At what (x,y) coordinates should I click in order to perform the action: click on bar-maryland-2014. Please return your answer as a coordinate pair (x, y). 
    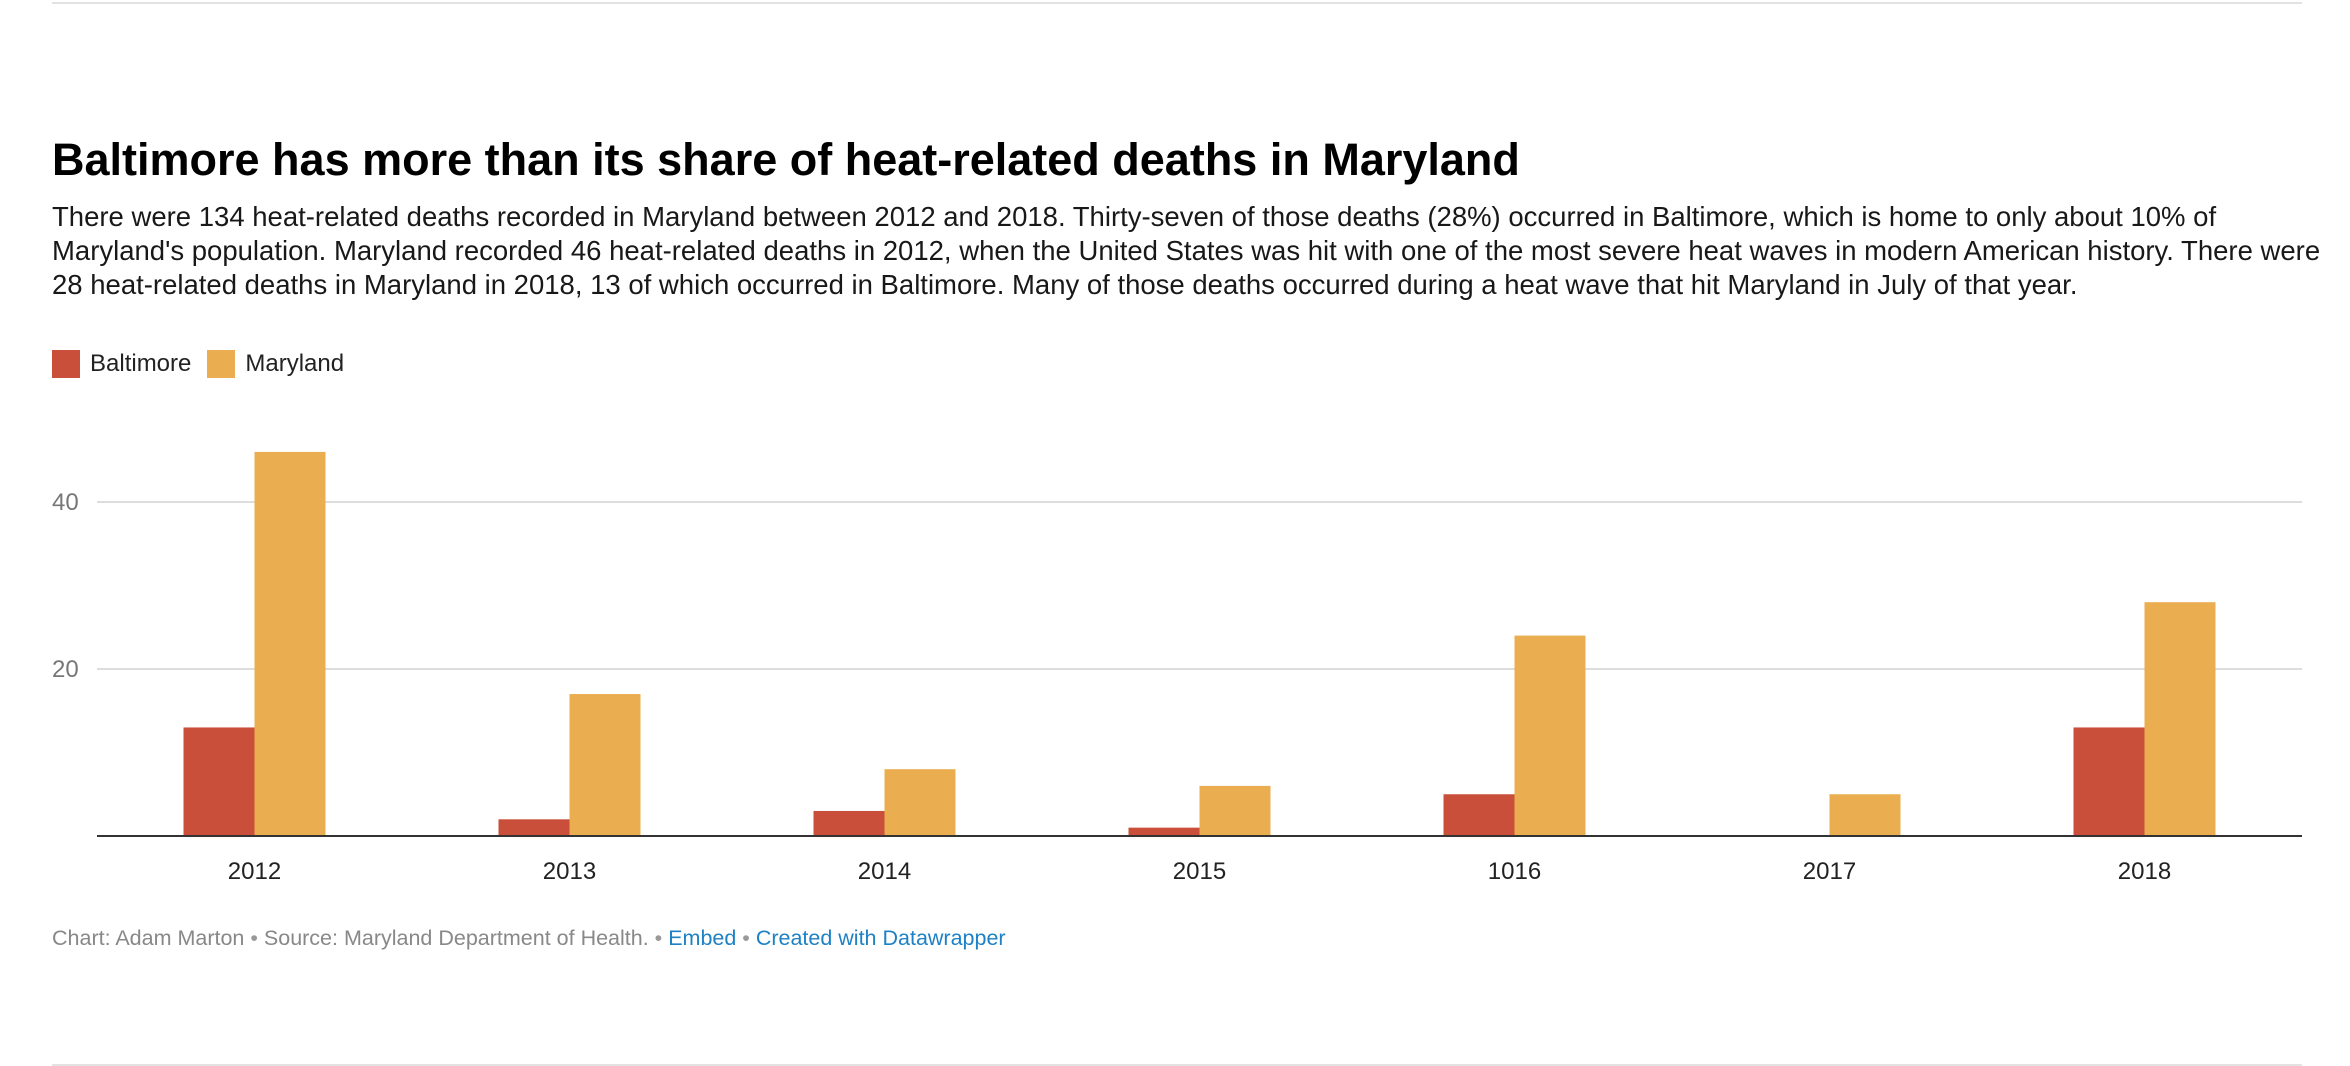
    Looking at the image, I should click on (920, 802).